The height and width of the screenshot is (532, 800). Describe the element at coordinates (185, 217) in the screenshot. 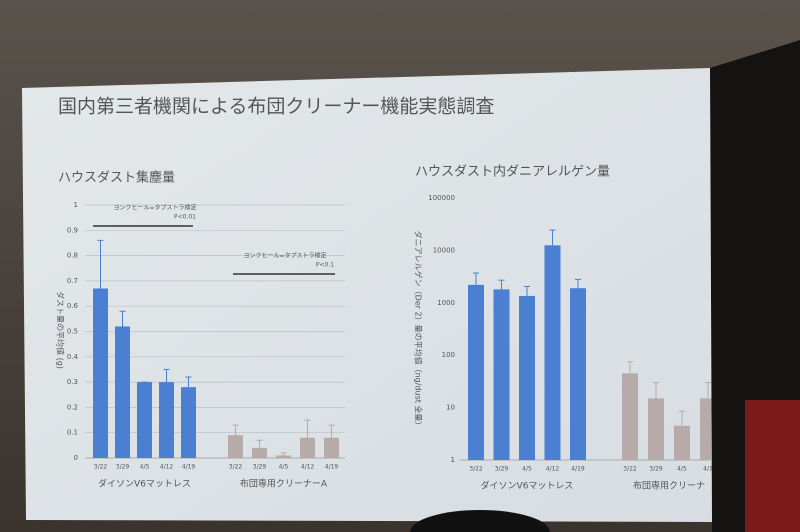

I see `annotation-p: P<0.01` at that location.